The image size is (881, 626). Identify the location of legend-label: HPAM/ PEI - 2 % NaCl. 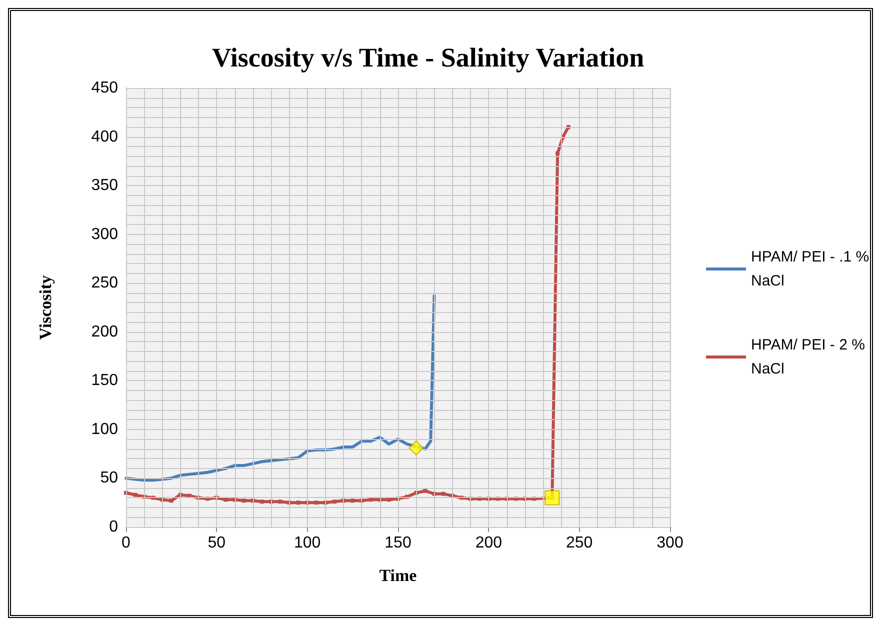
(808, 357).